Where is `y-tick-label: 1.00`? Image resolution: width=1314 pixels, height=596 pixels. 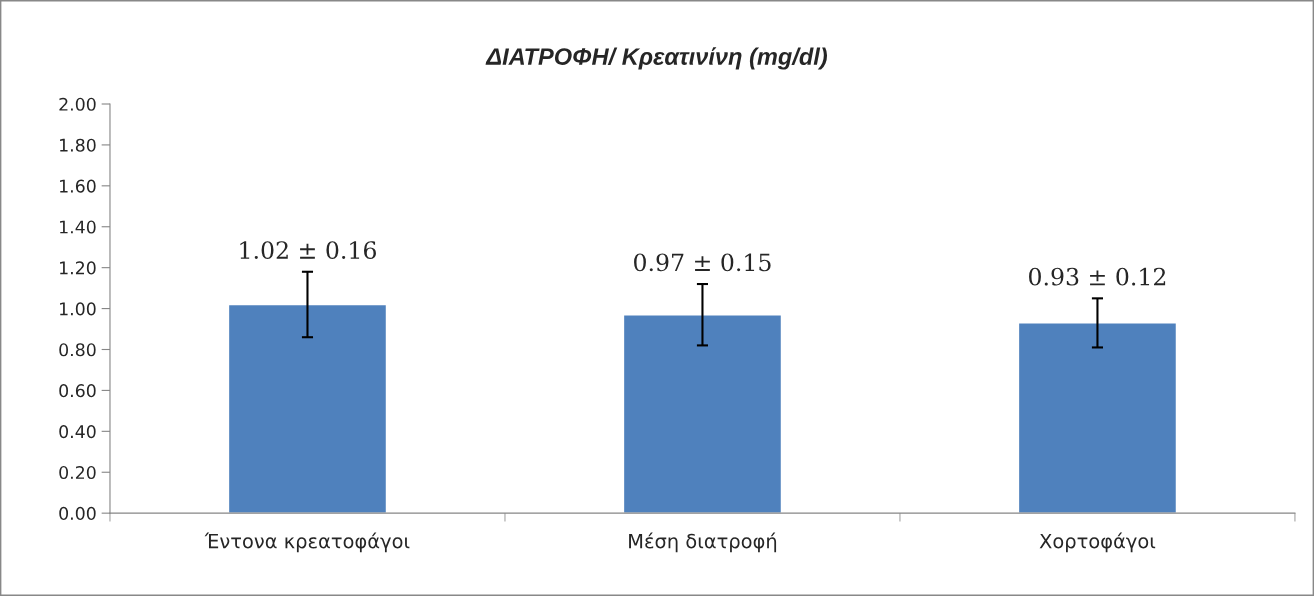 y-tick-label: 1.00 is located at coordinates (78, 309).